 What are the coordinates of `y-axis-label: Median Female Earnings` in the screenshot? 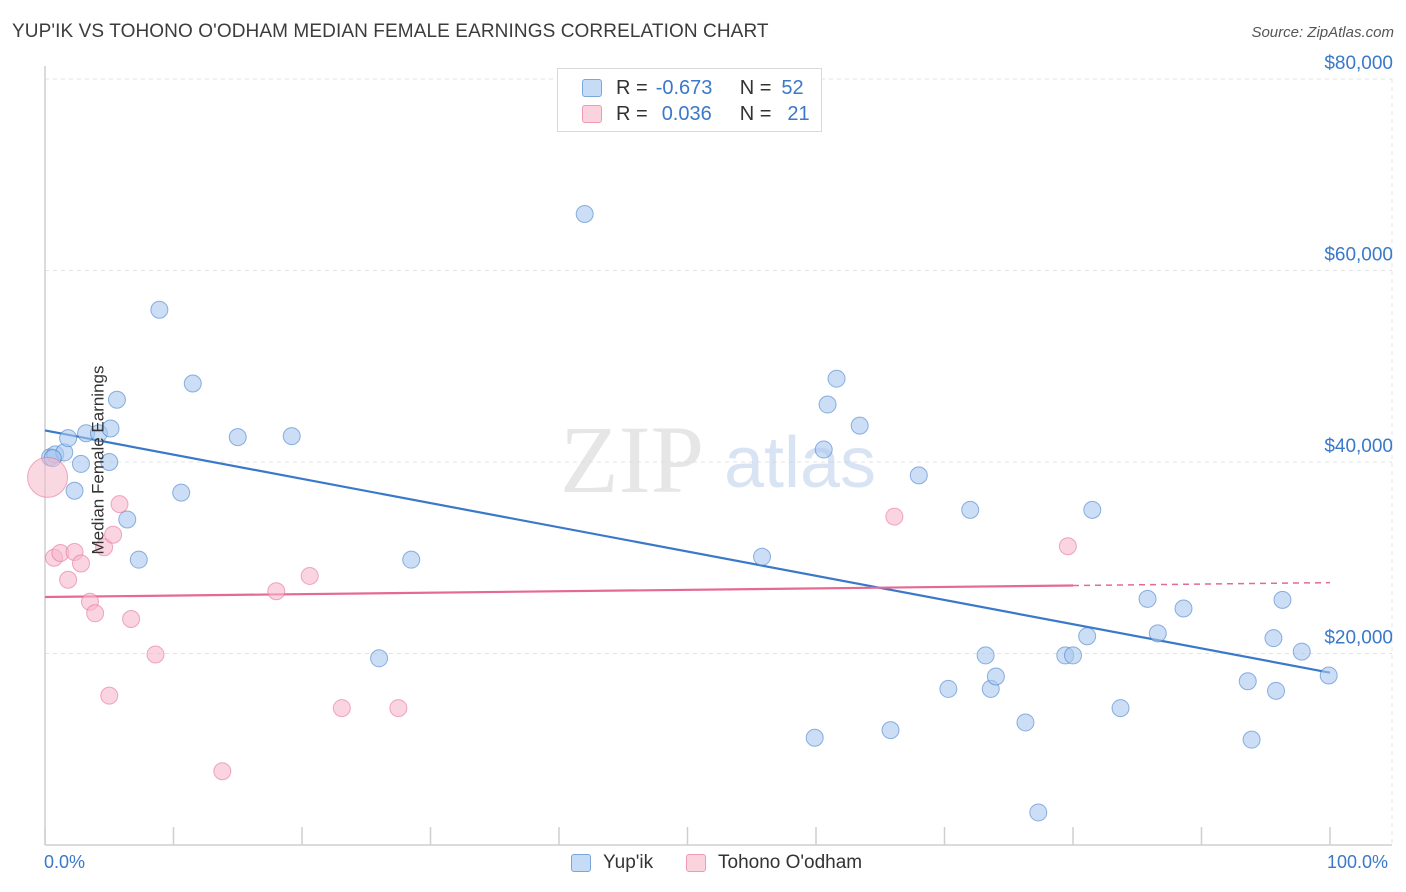 It's located at (98, 460).